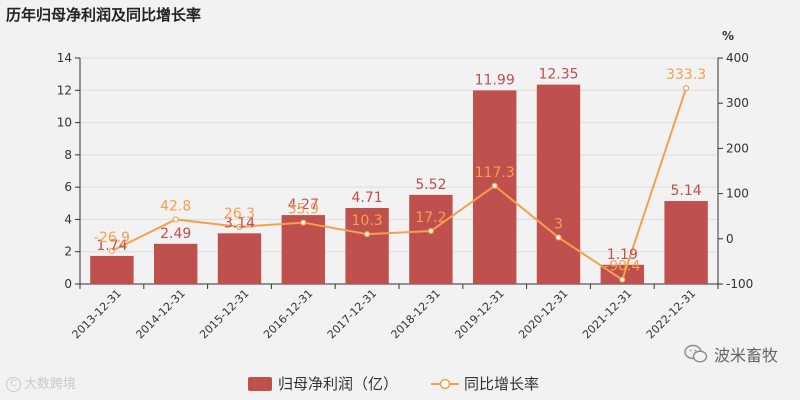  I want to click on y-left-tick-label: 14, so click(64, 58).